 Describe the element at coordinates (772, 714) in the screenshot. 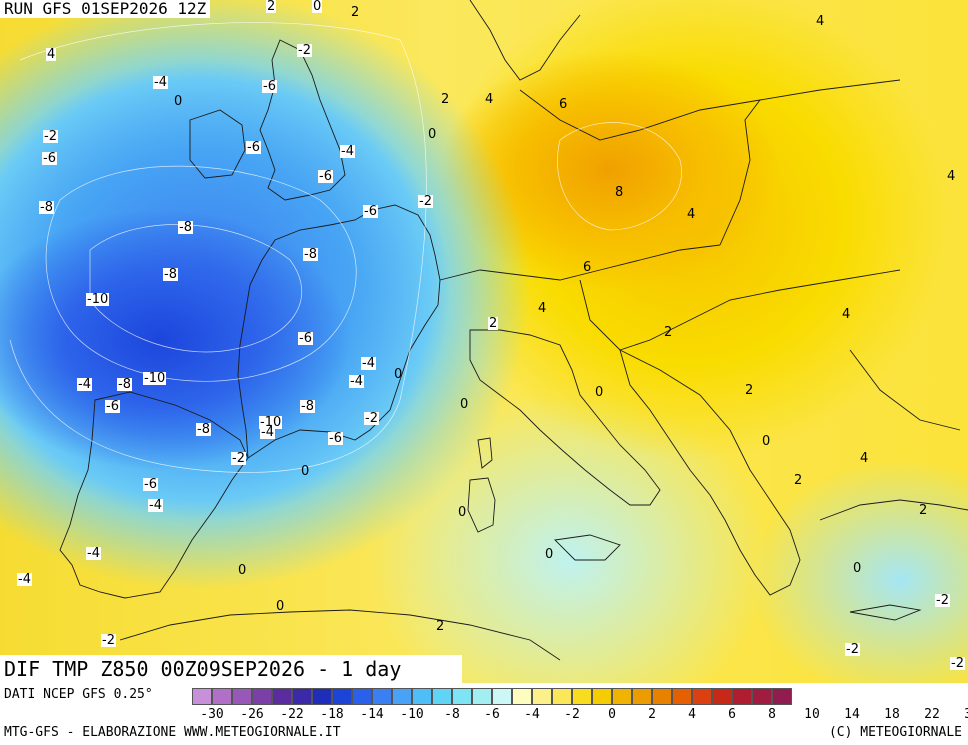

I see `legend-tick-label: 8` at that location.